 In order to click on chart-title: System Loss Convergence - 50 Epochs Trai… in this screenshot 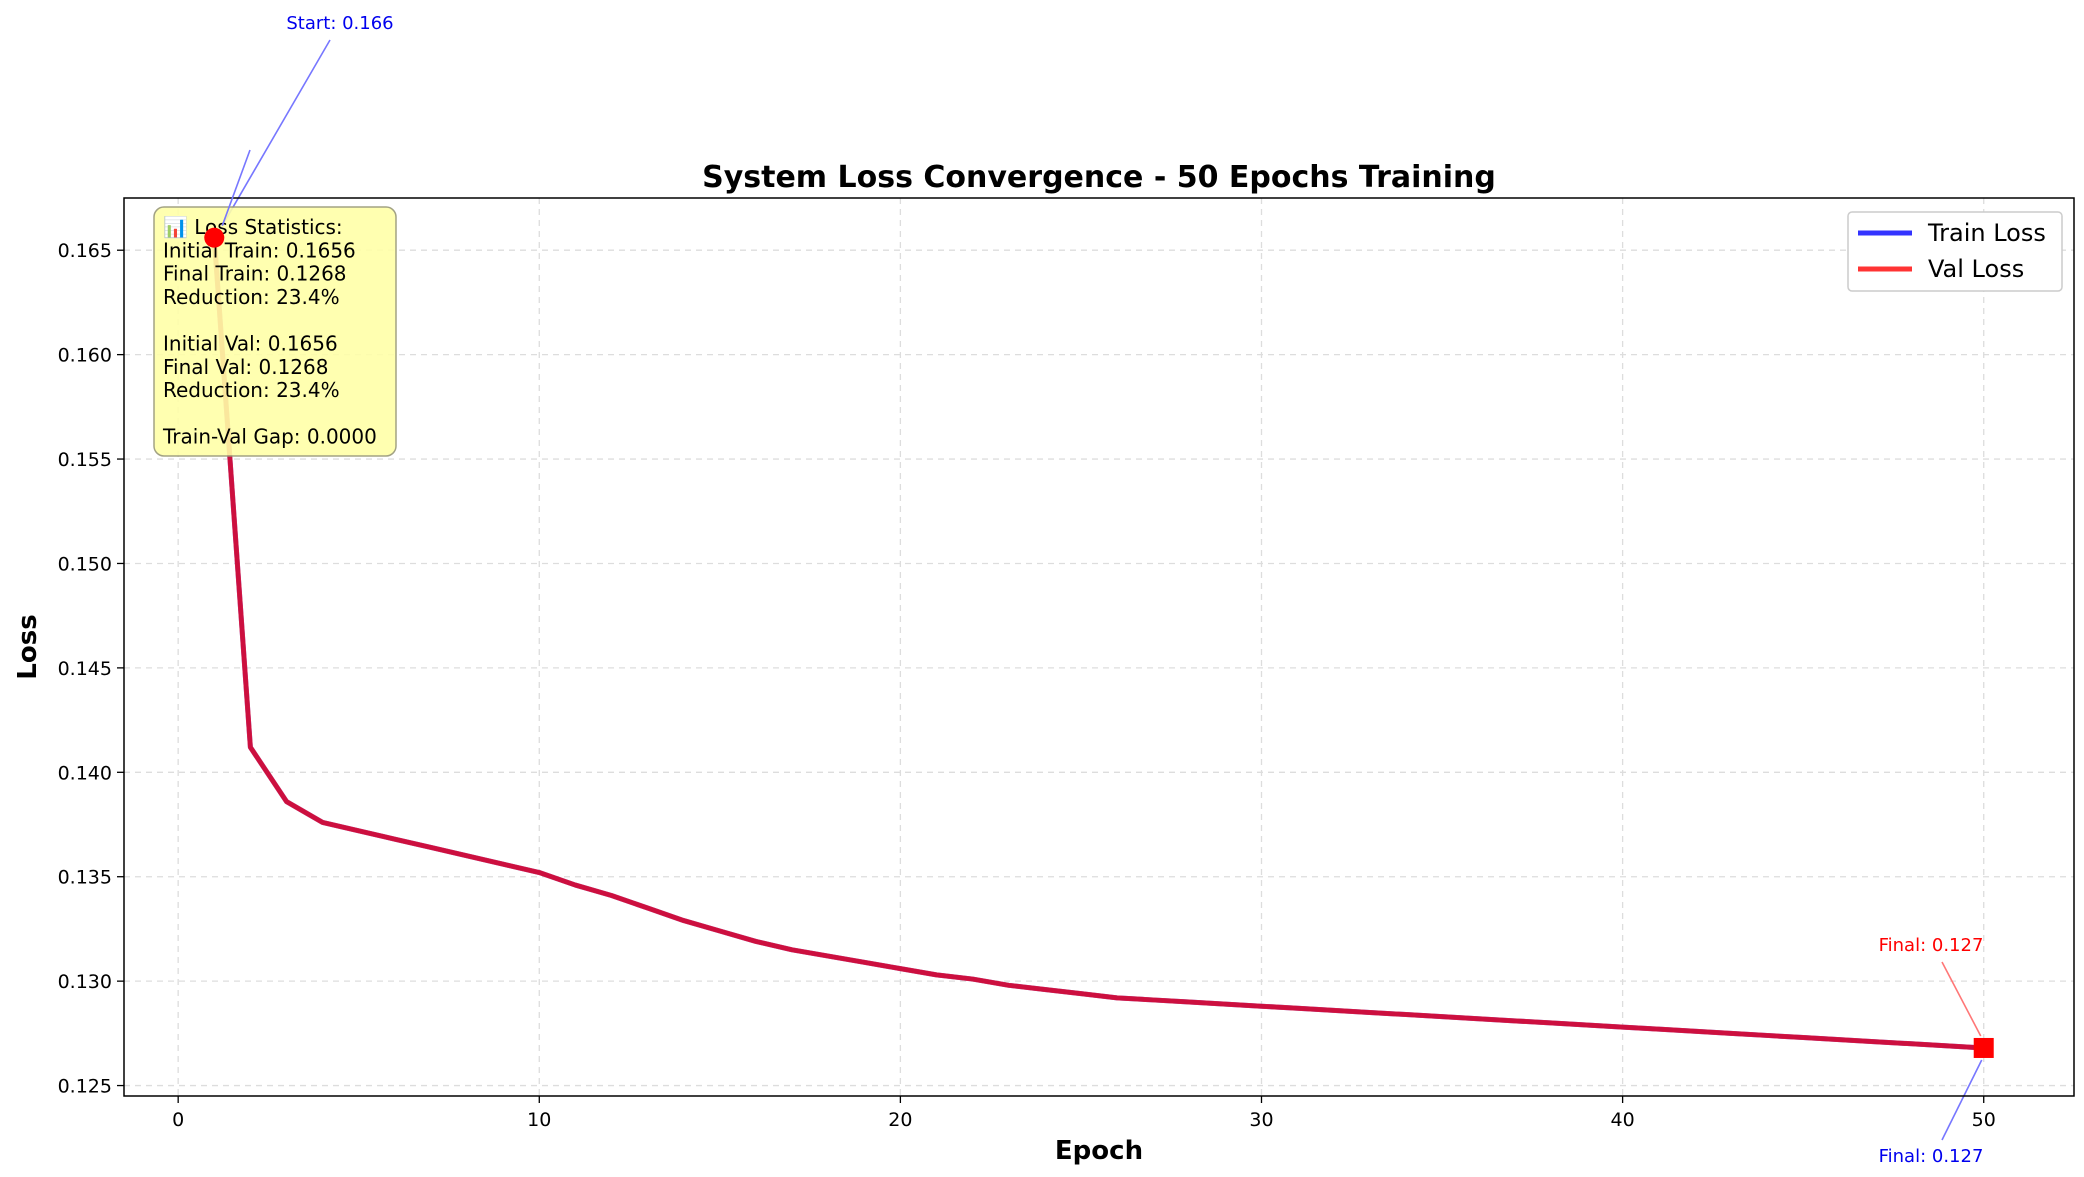, I will do `click(1099, 177)`.